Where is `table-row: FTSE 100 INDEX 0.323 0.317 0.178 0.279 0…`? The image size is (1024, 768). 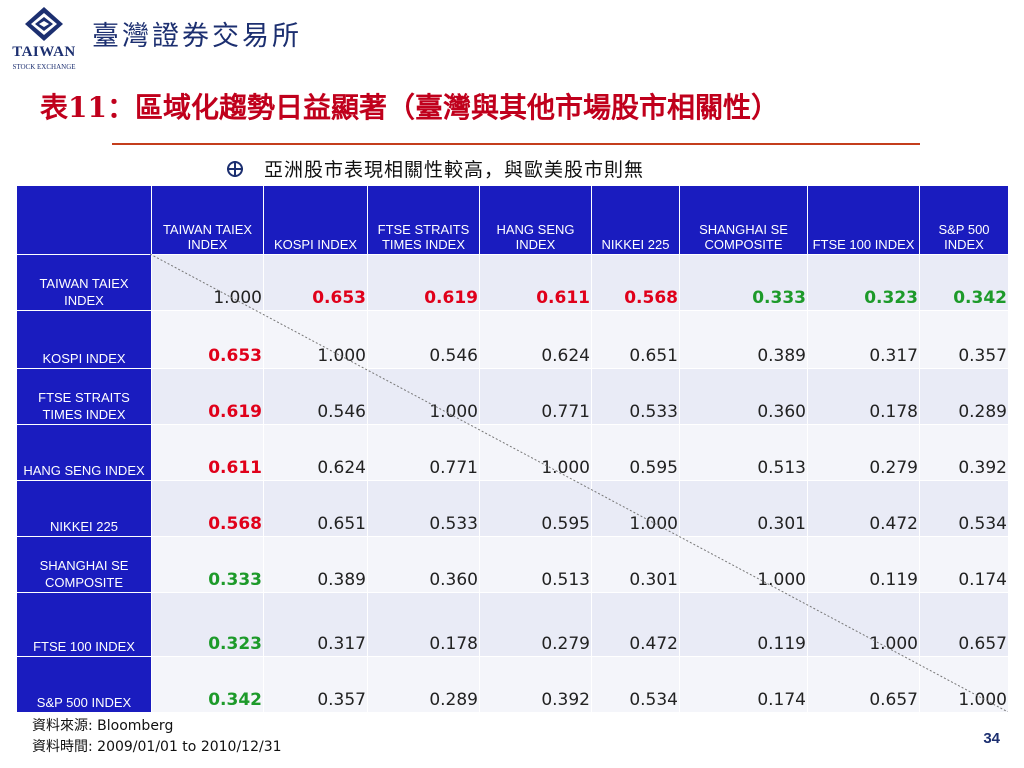
table-row: FTSE 100 INDEX 0.323 0.317 0.178 0.279 0… is located at coordinates (512, 624).